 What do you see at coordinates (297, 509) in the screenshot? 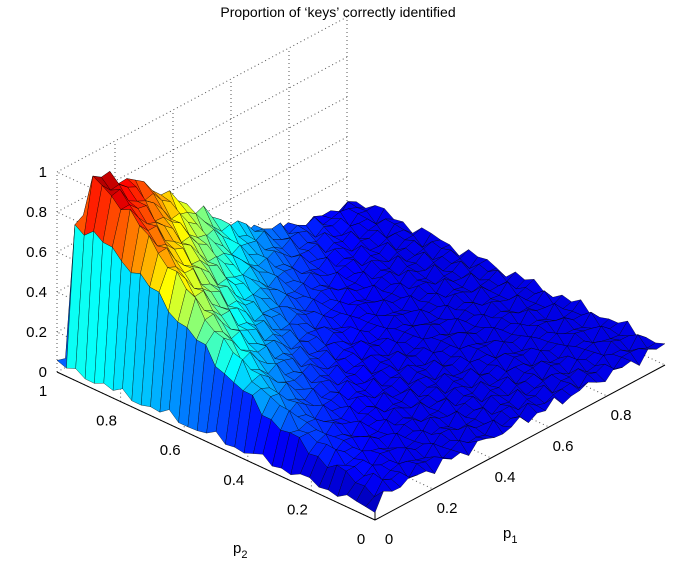
I see `y-tick-label: 0.2` at bounding box center [297, 509].